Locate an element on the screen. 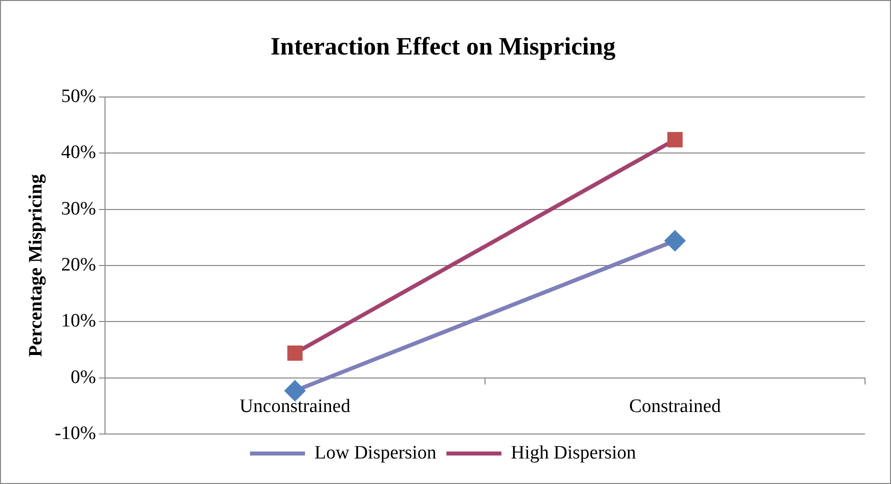 This screenshot has width=891, height=484. y-tick-label: 50% is located at coordinates (78, 96).